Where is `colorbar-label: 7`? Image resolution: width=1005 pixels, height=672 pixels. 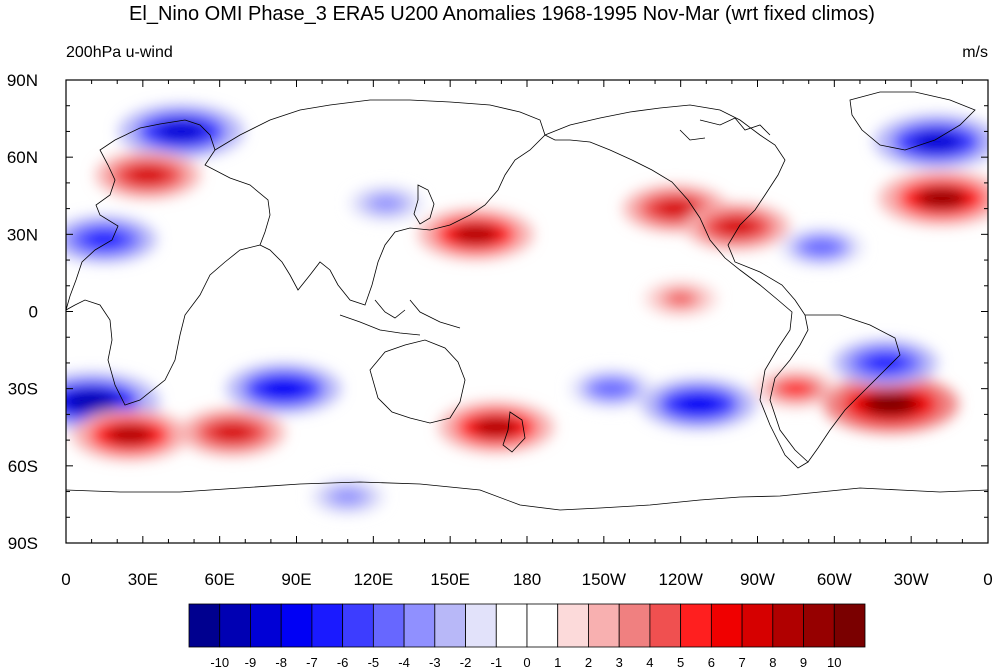 colorbar-label: 7 is located at coordinates (741, 662).